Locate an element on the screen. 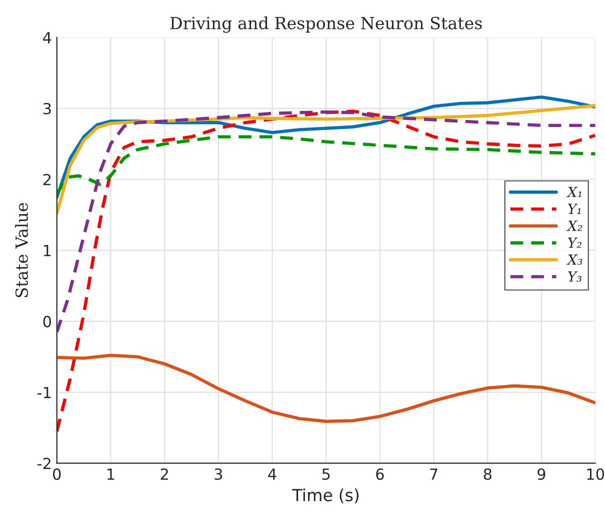 This screenshot has height=513, width=605. chart-title: Driving and Response Neuron States is located at coordinates (326, 24).